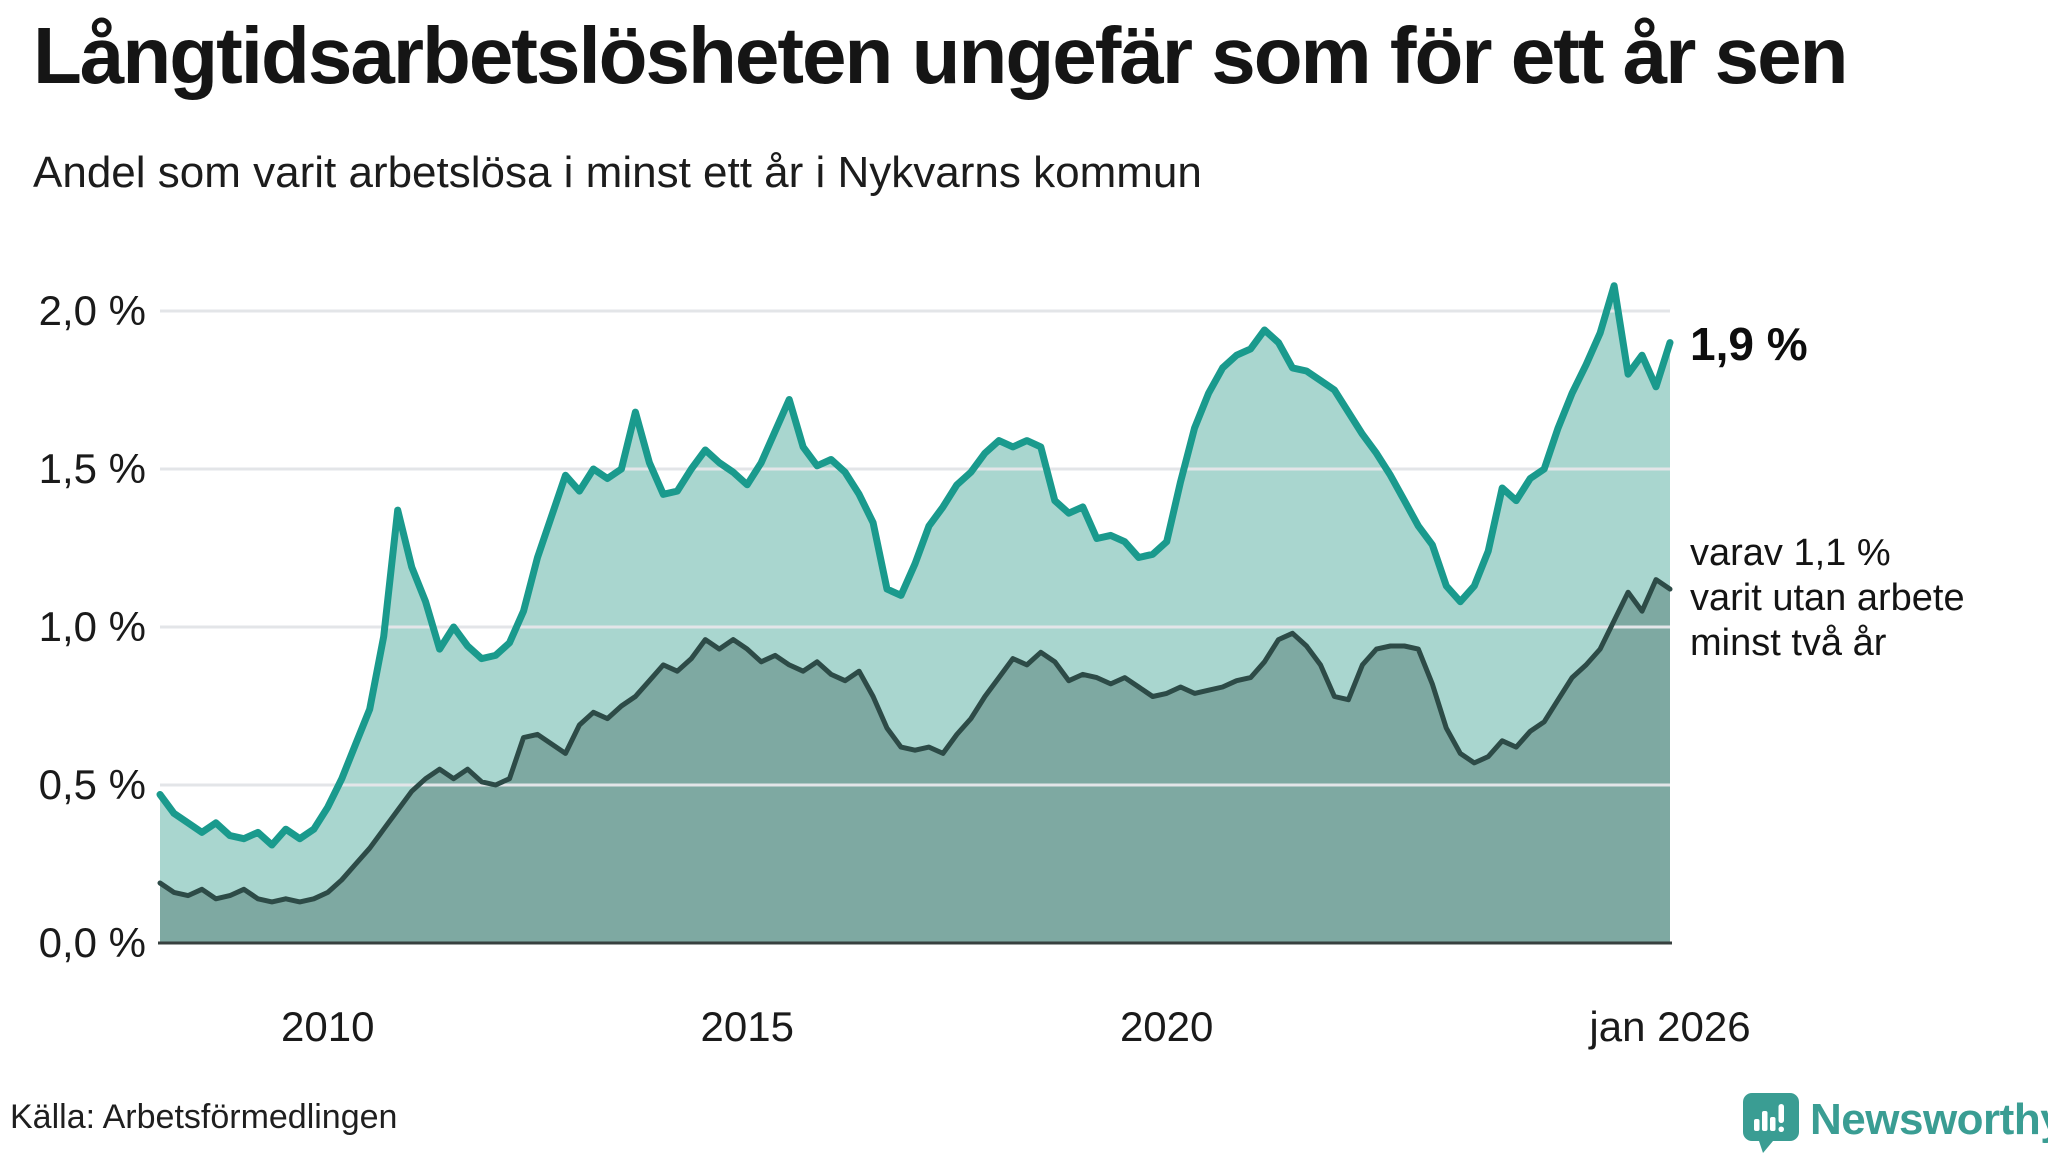  Describe the element at coordinates (92, 784) in the screenshot. I see `y-axis-tick-label: 0,5 %` at that location.